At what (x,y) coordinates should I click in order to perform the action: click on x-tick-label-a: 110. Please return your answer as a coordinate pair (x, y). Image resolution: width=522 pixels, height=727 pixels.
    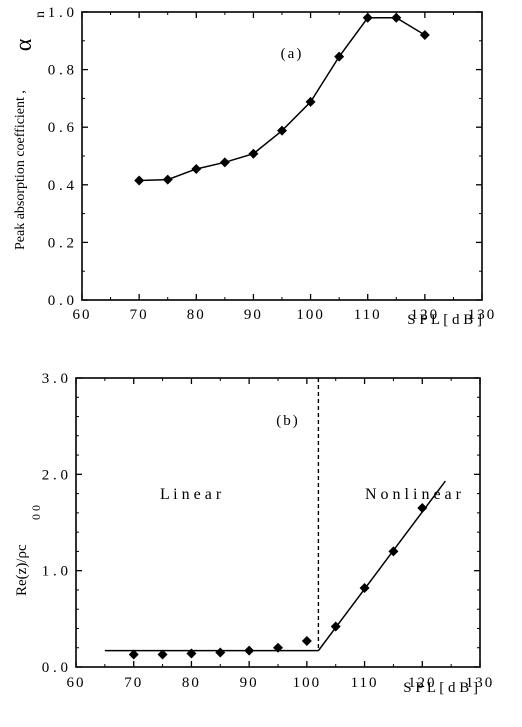
    Looking at the image, I should click on (368, 315).